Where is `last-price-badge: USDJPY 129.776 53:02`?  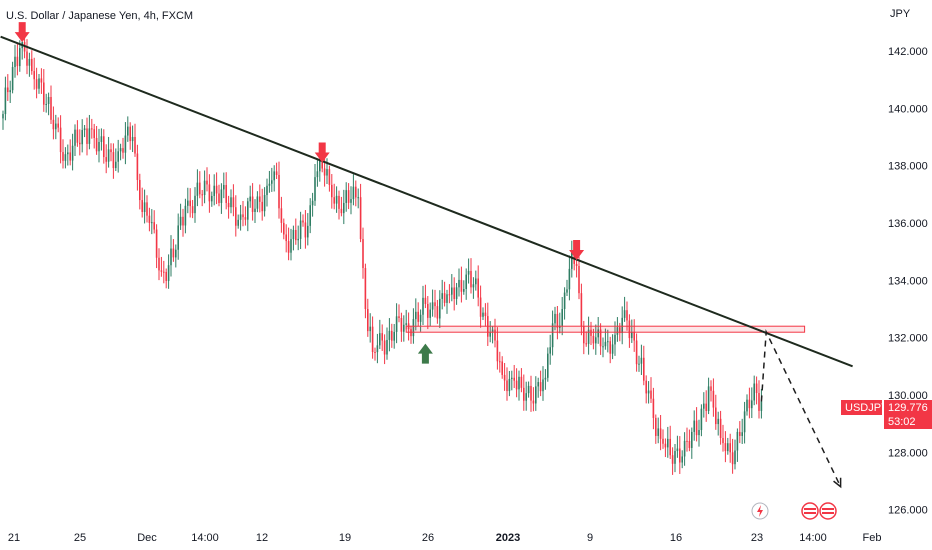 last-price-badge: USDJPY 129.776 53:02 is located at coordinates (886, 414).